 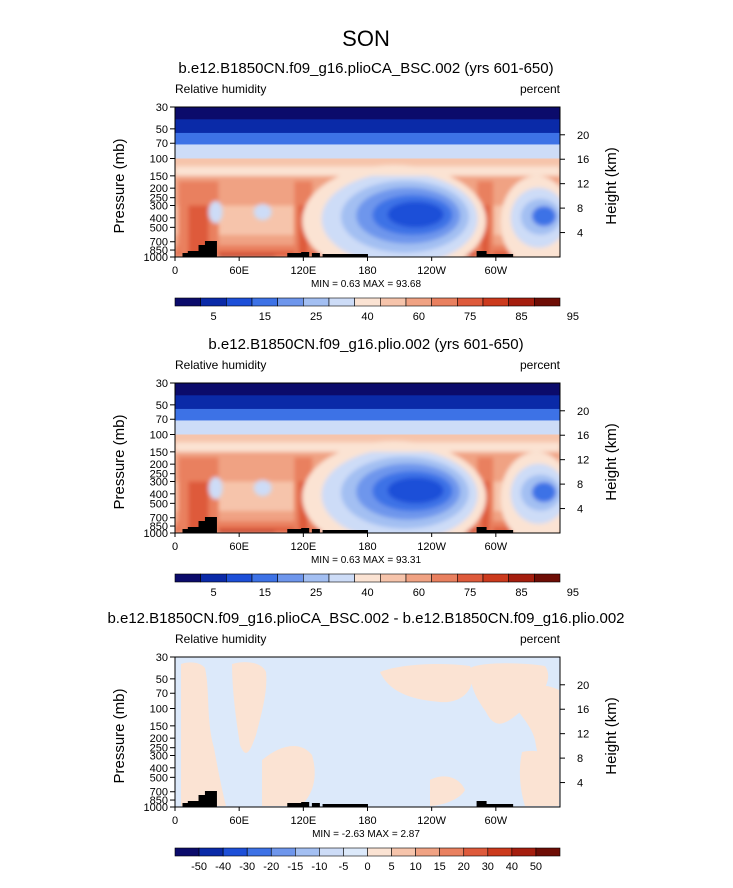 What do you see at coordinates (574, 461) in the screenshot?
I see `y2-axis: 20 16 12 8 4` at bounding box center [574, 461].